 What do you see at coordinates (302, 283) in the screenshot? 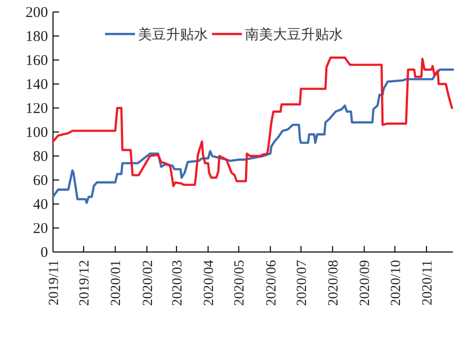
I see `x-tick-label: 2020/07` at bounding box center [302, 283].